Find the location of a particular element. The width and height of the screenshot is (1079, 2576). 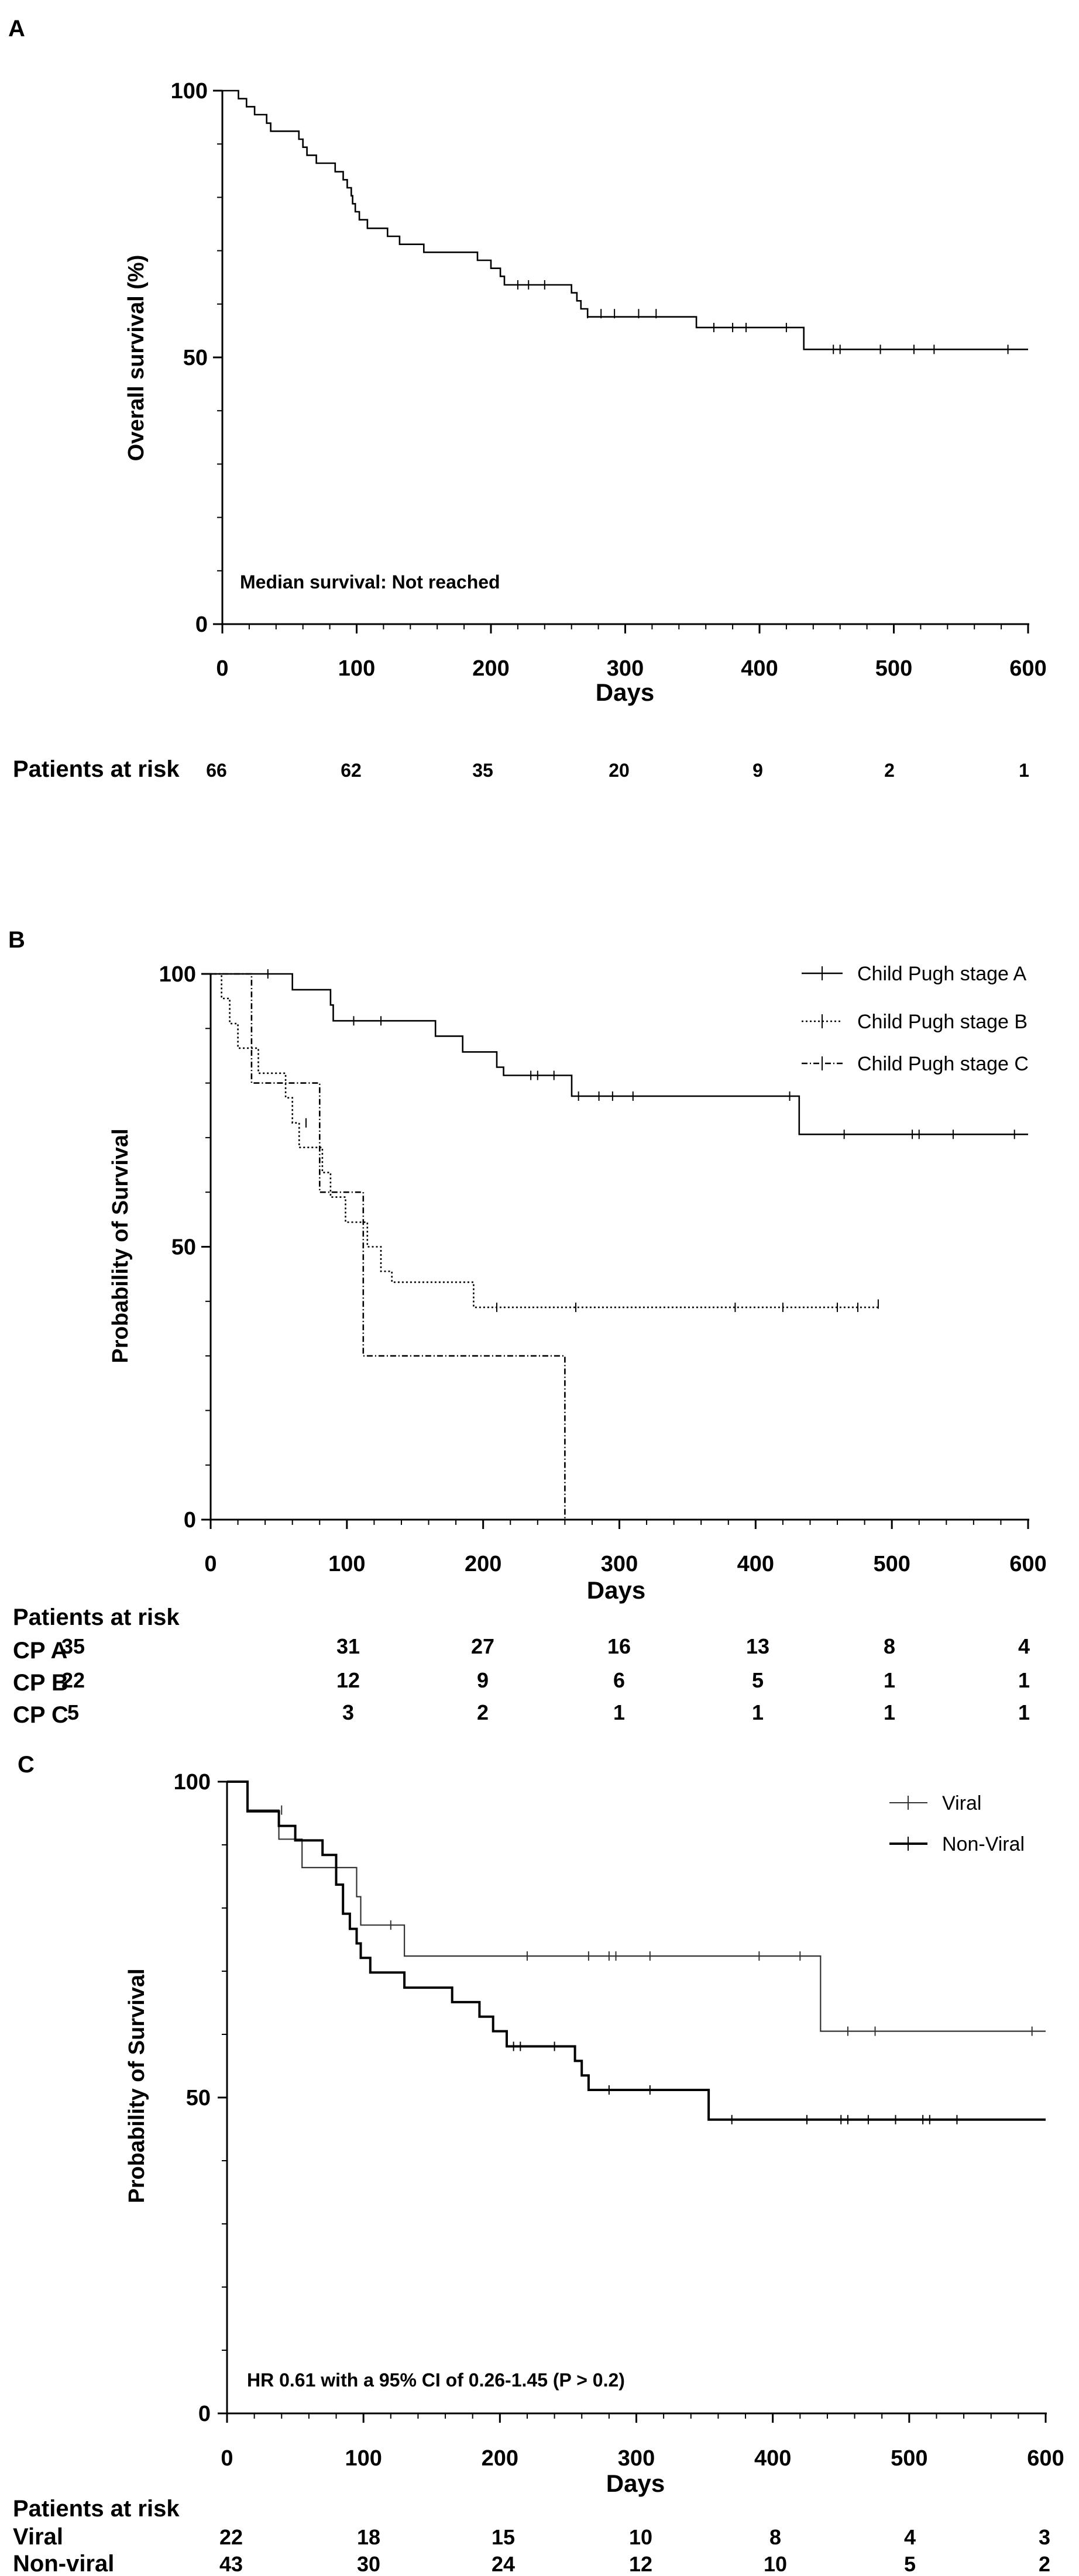

risk-value: 30 is located at coordinates (369, 2564).